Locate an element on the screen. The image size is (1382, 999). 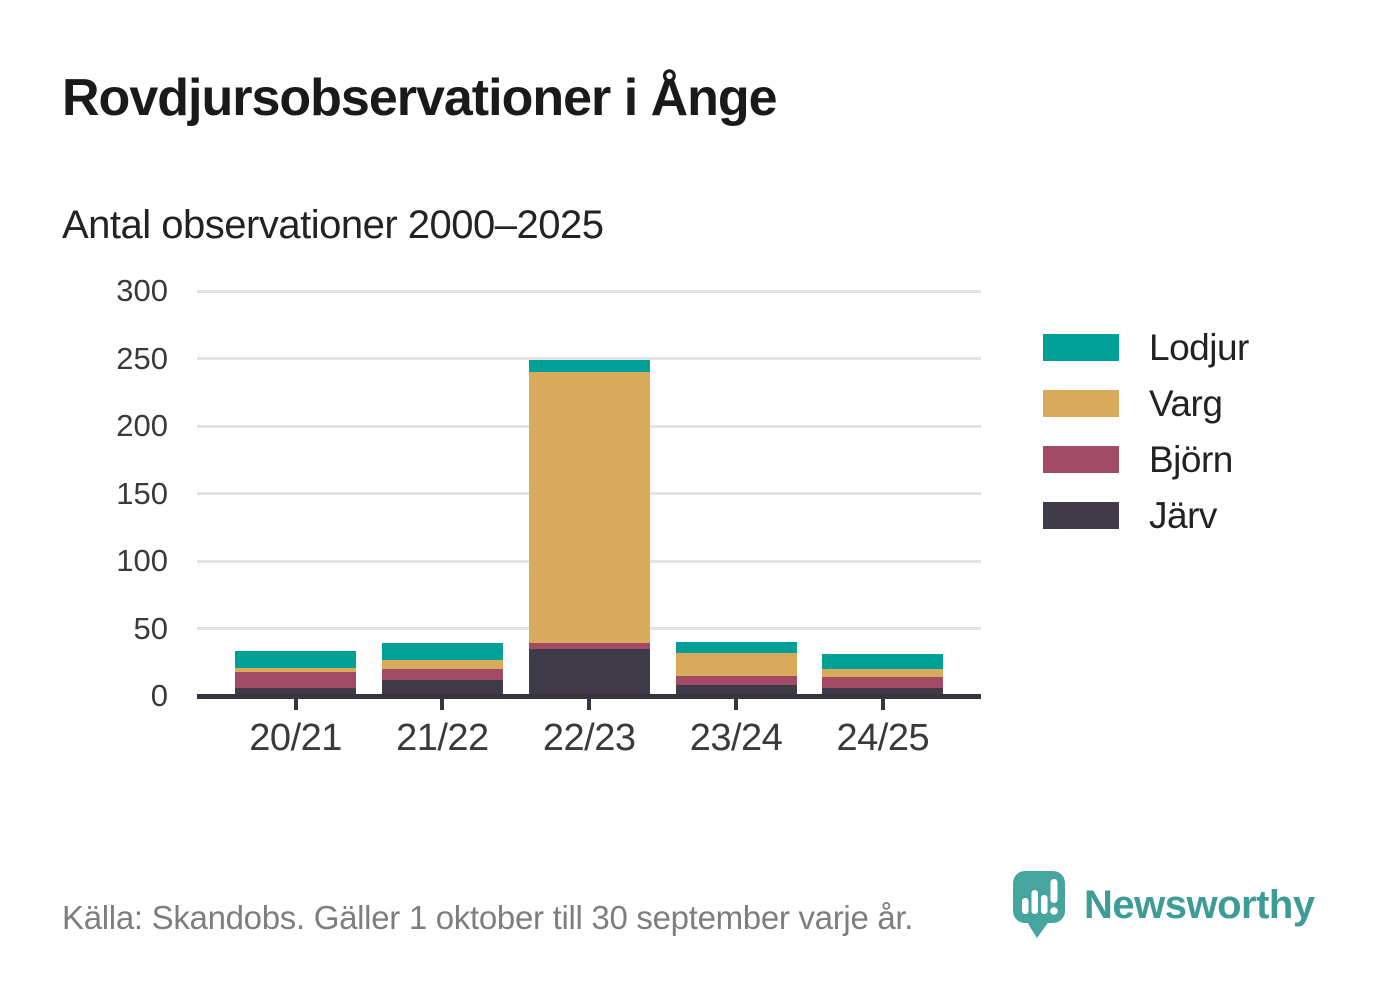
legend-label-bjorn: Björn is located at coordinates (1191, 459).